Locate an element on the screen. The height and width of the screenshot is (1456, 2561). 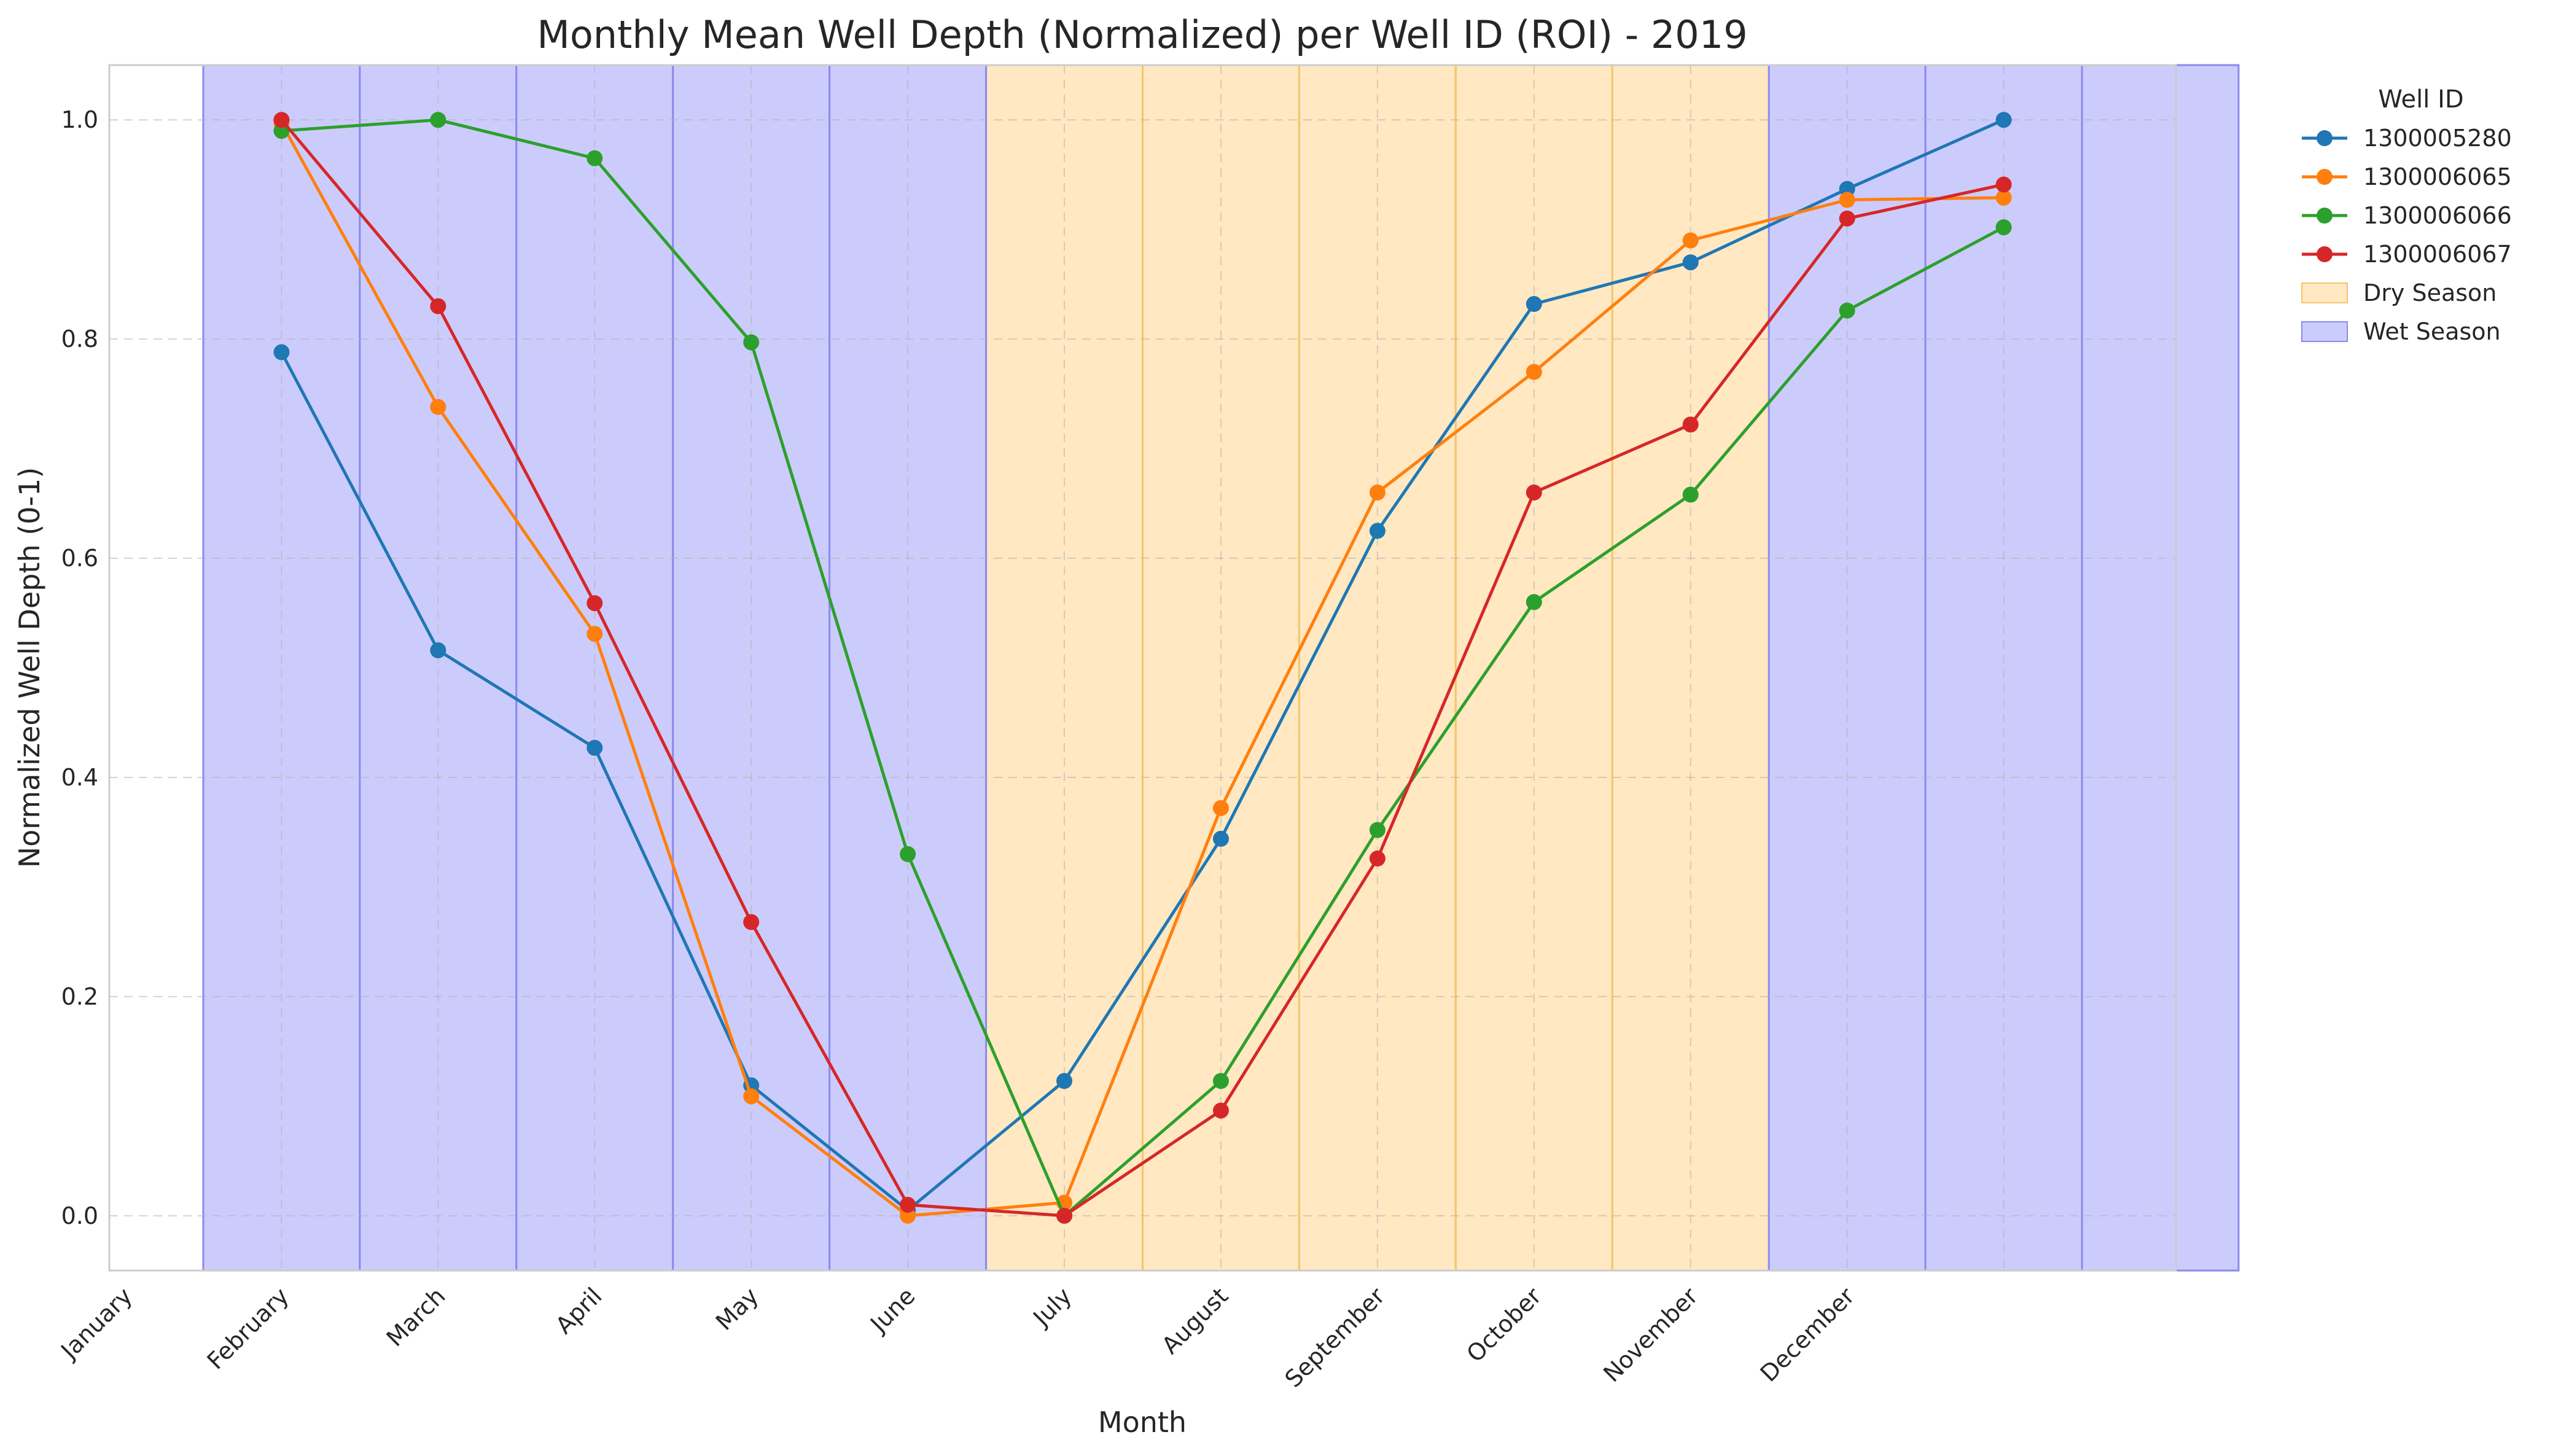
legend-item-wet-season: Wet Season is located at coordinates (2401, 331).